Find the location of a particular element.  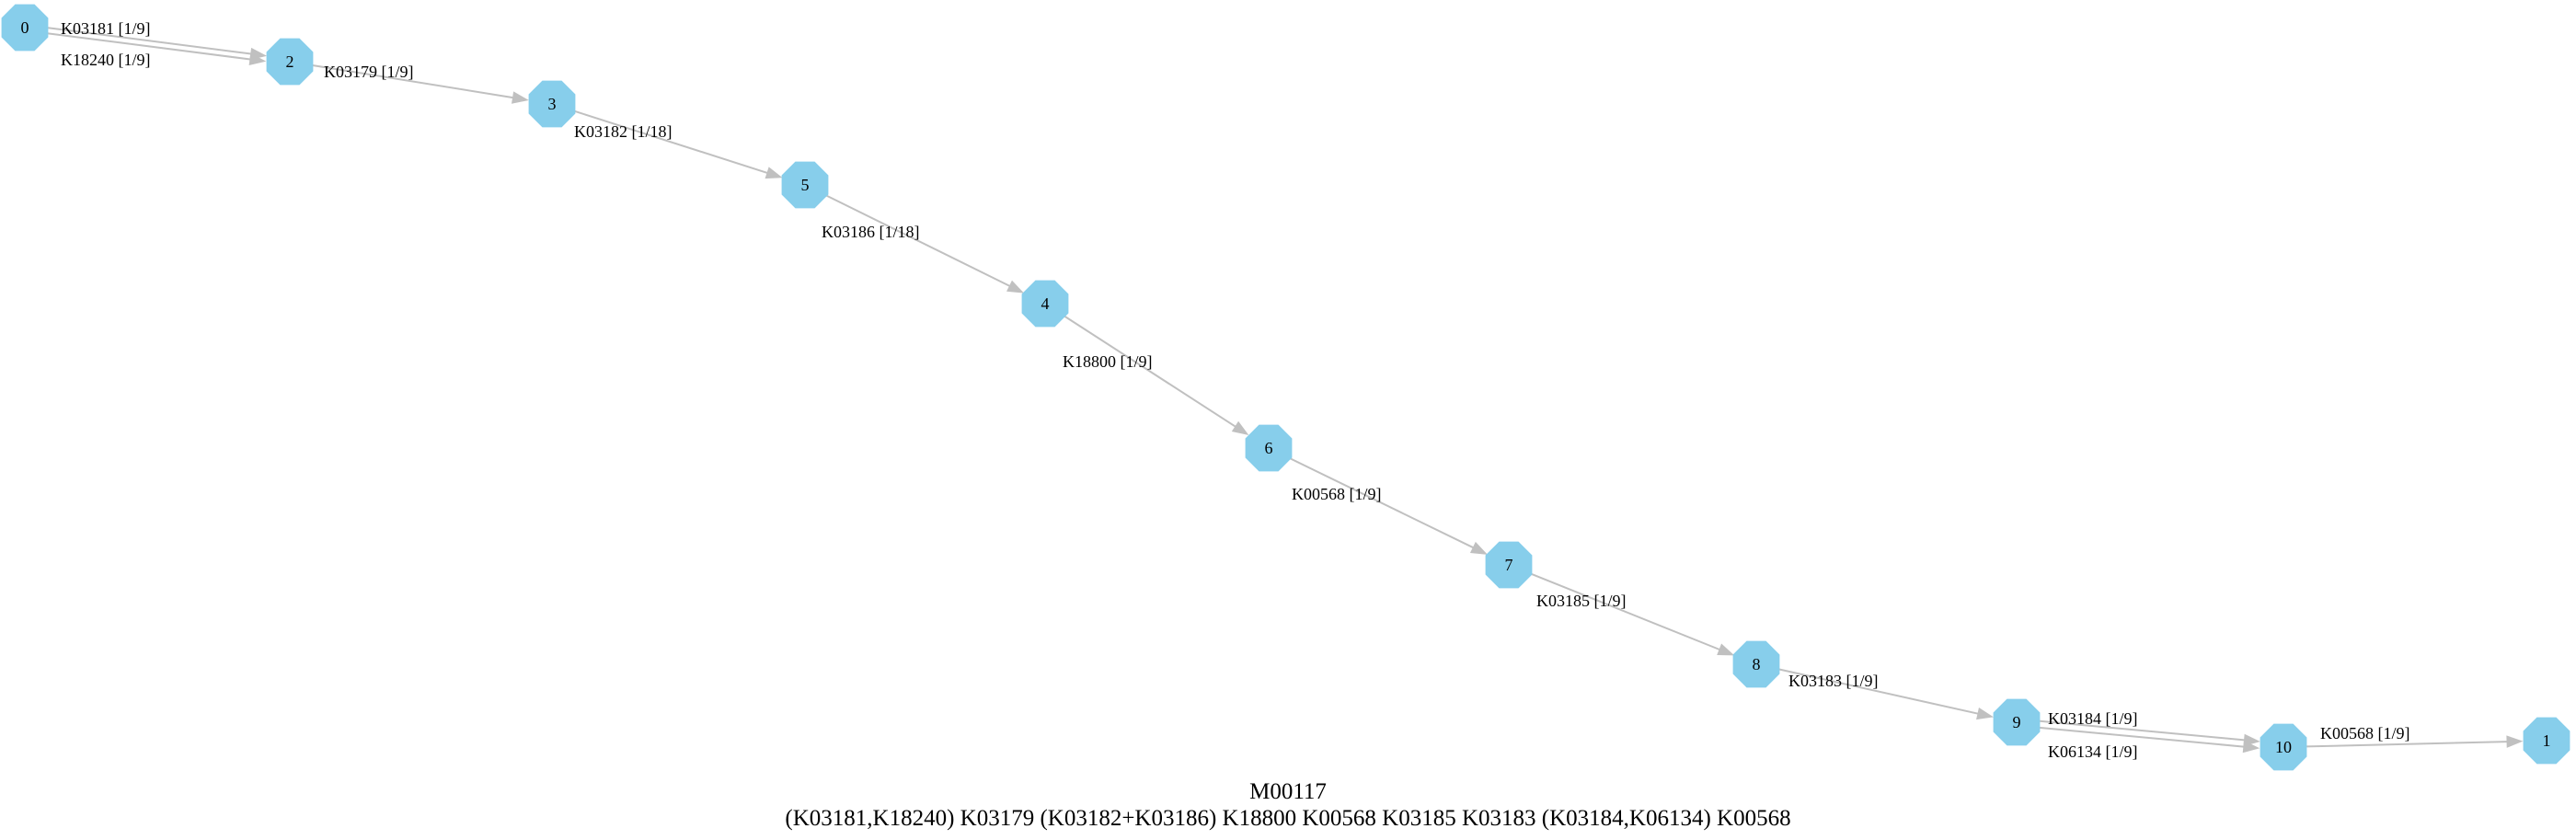

node-label: 6 is located at coordinates (1269, 448).